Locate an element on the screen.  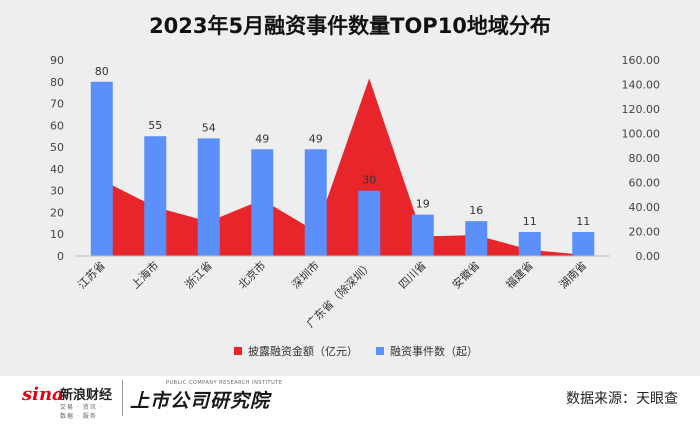
left-axis-tick: 70 is located at coordinates (57, 104).